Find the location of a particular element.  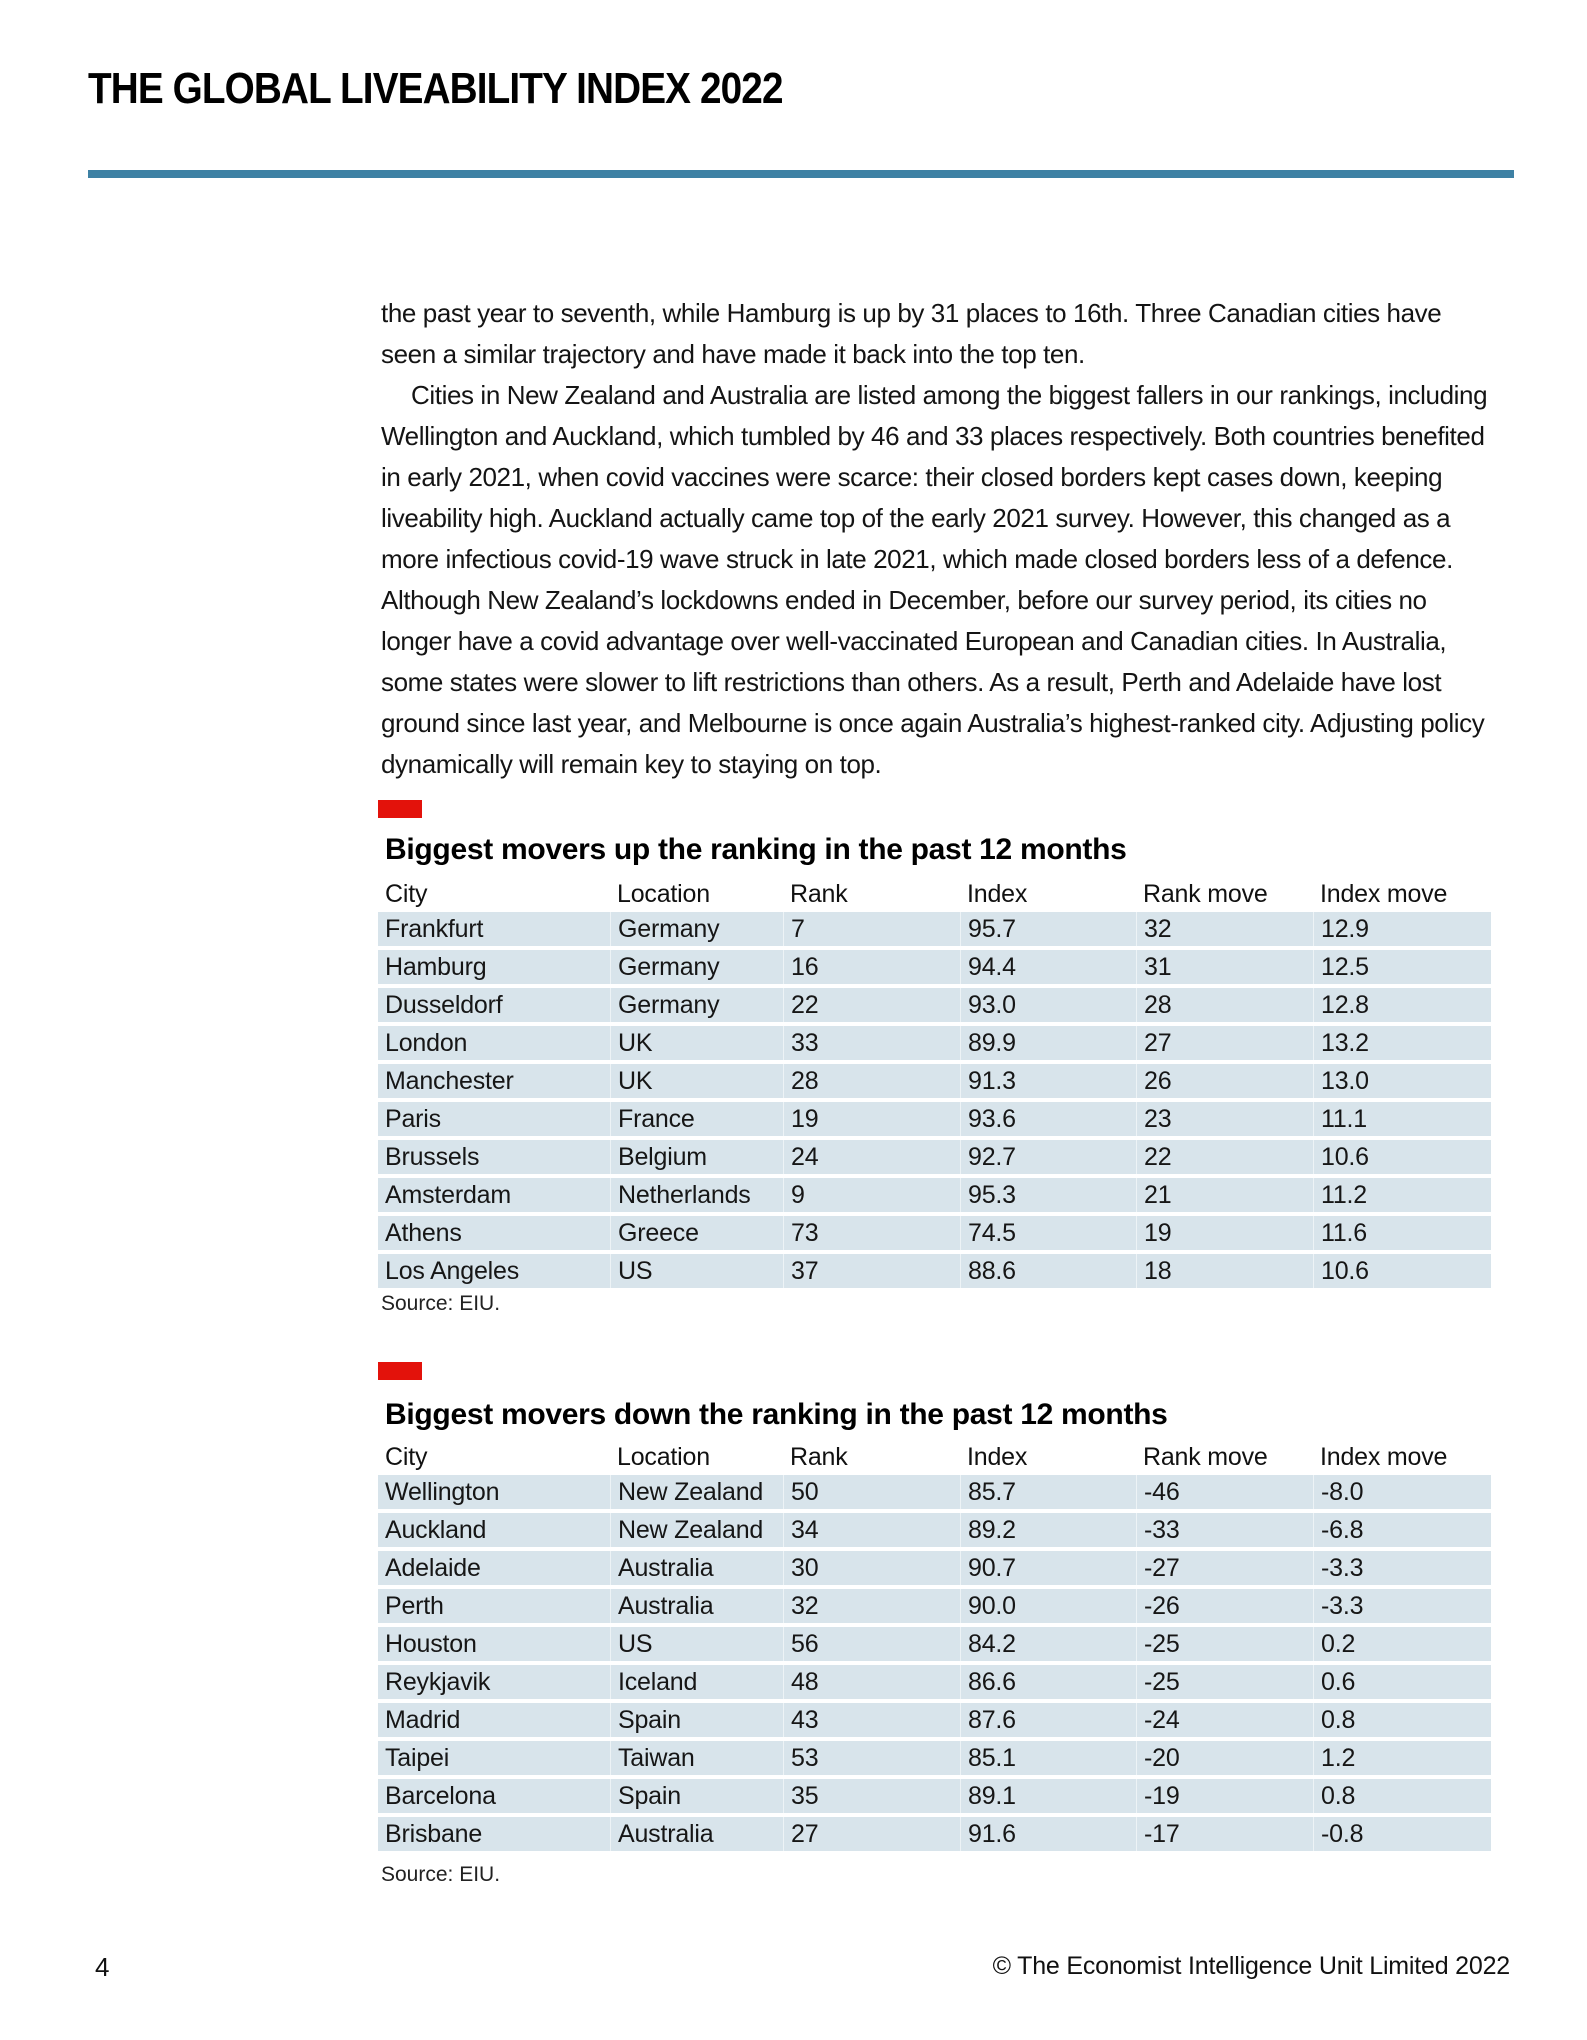

cell-city: Reykjavik is located at coordinates (494, 1682).